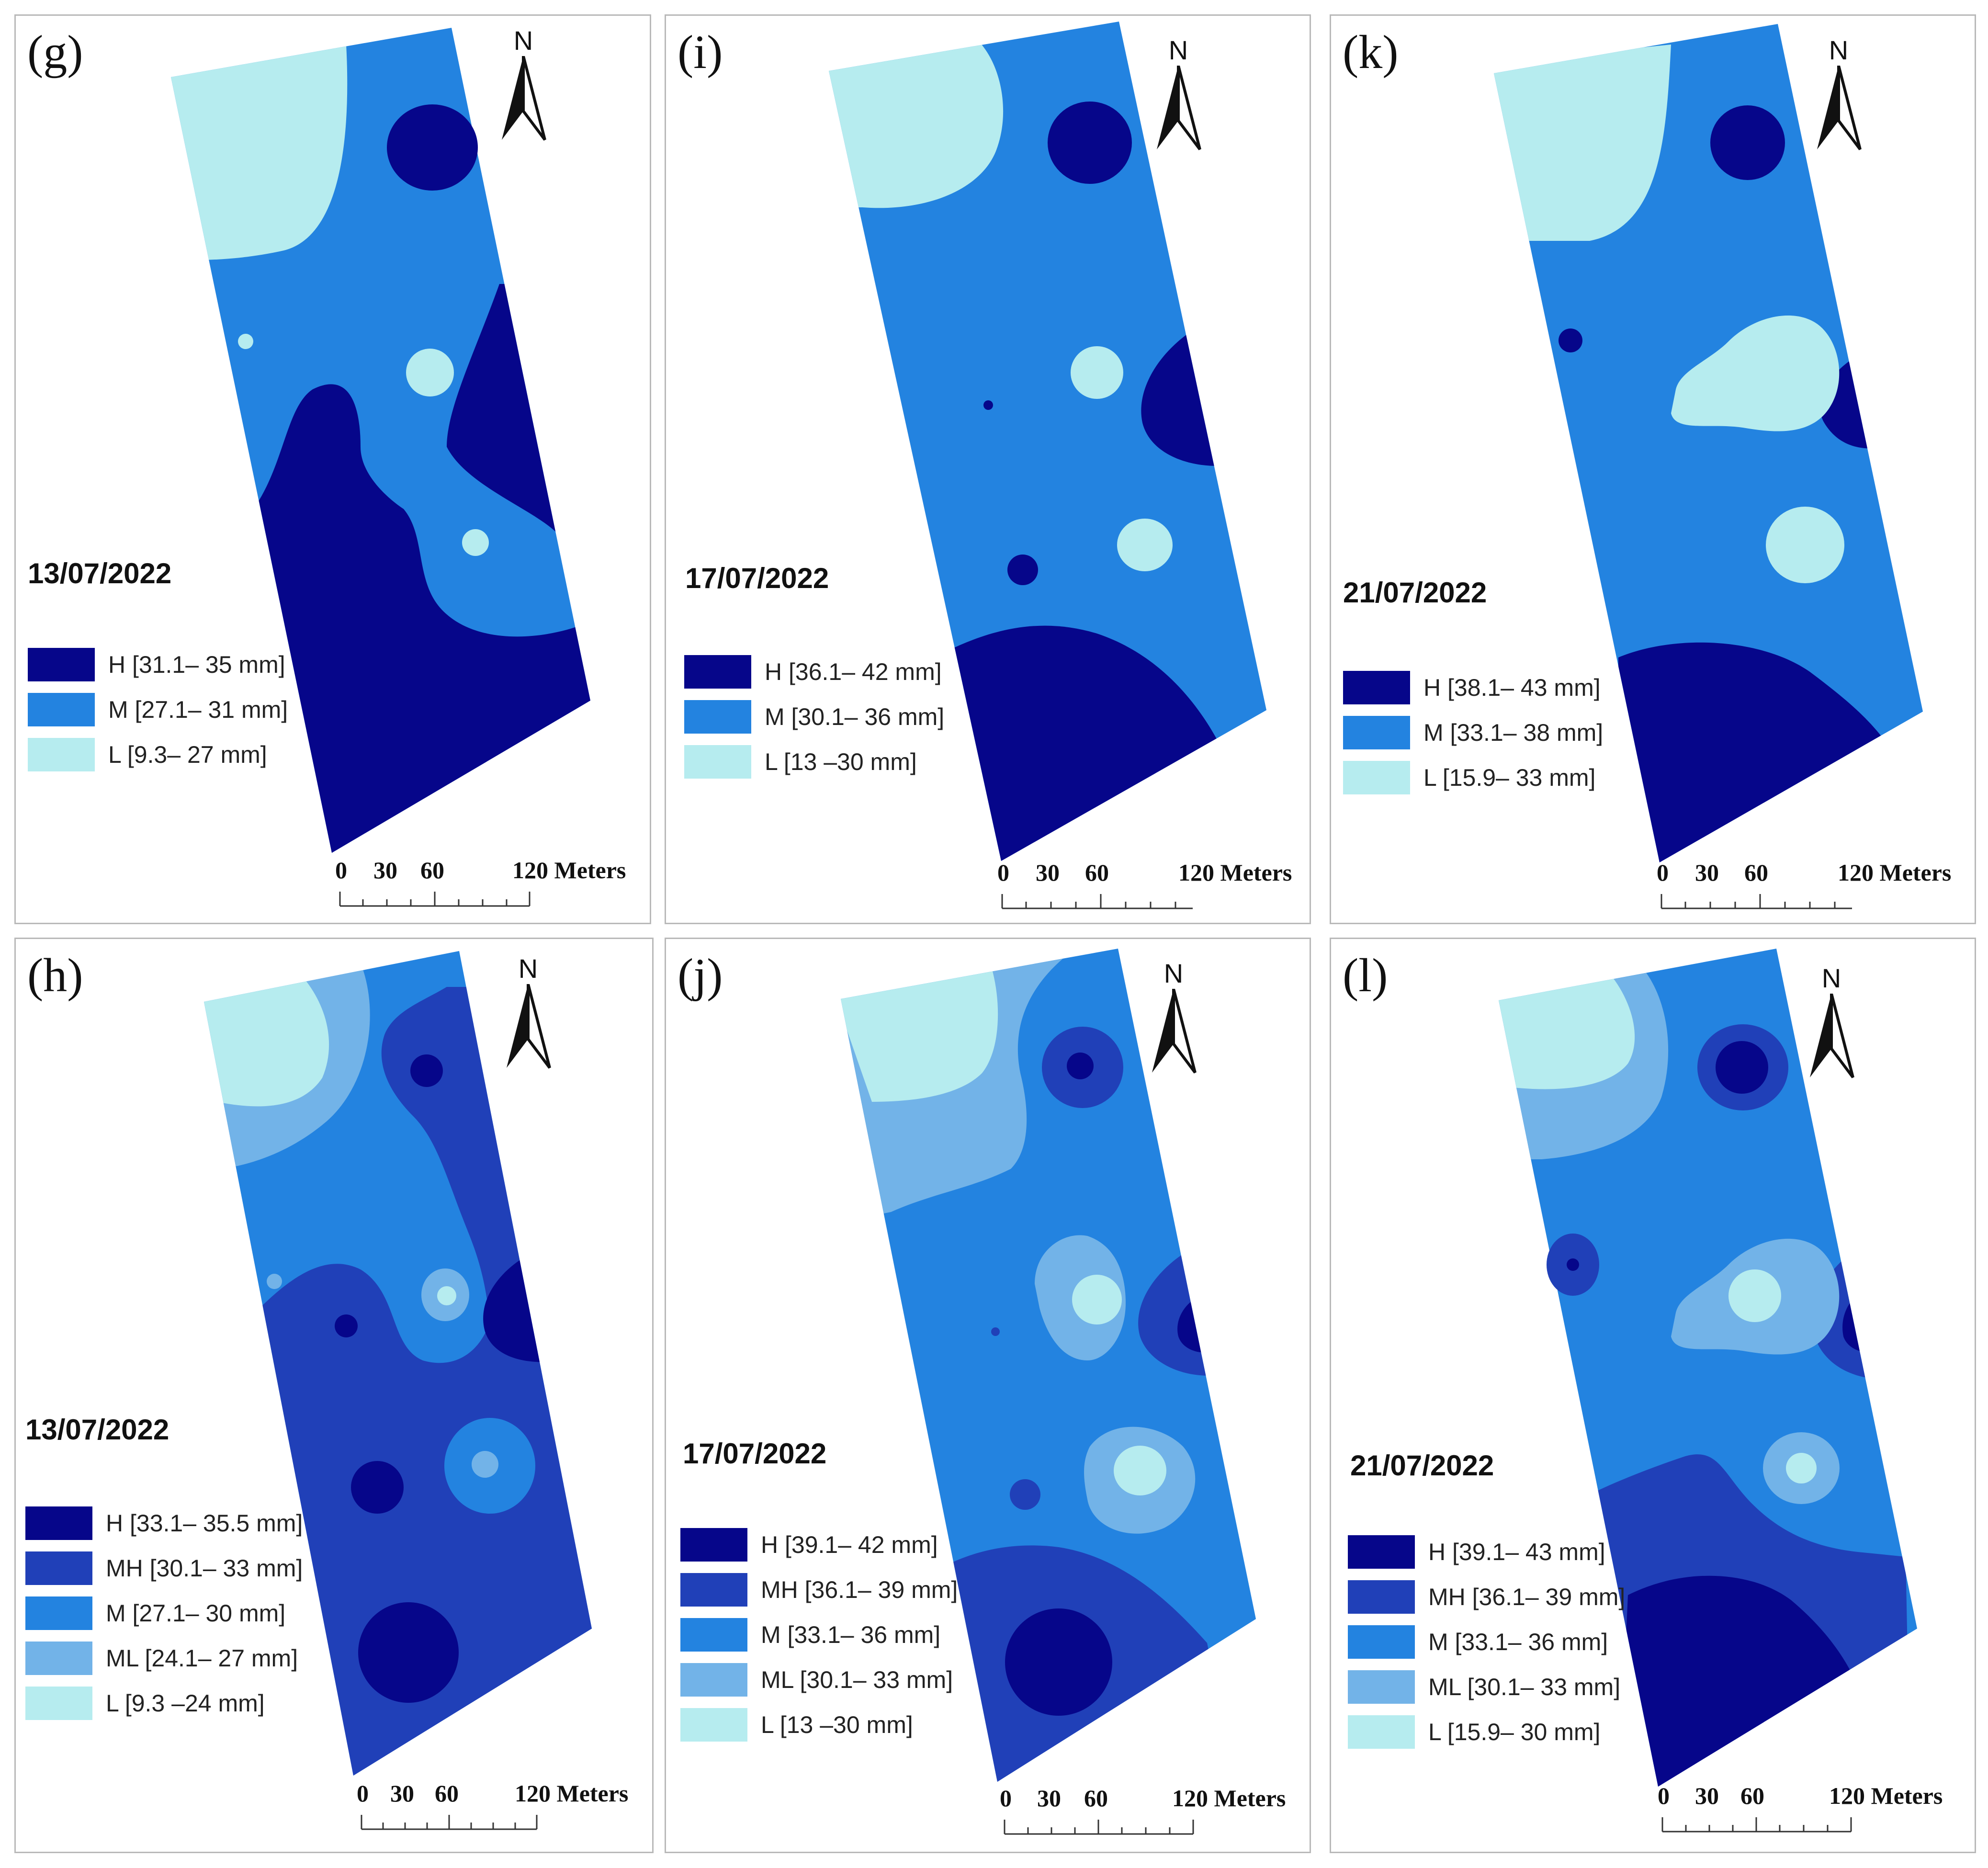 The height and width of the screenshot is (1868, 1988). I want to click on legend-text: M [33.1– 38 mm], so click(1513, 732).